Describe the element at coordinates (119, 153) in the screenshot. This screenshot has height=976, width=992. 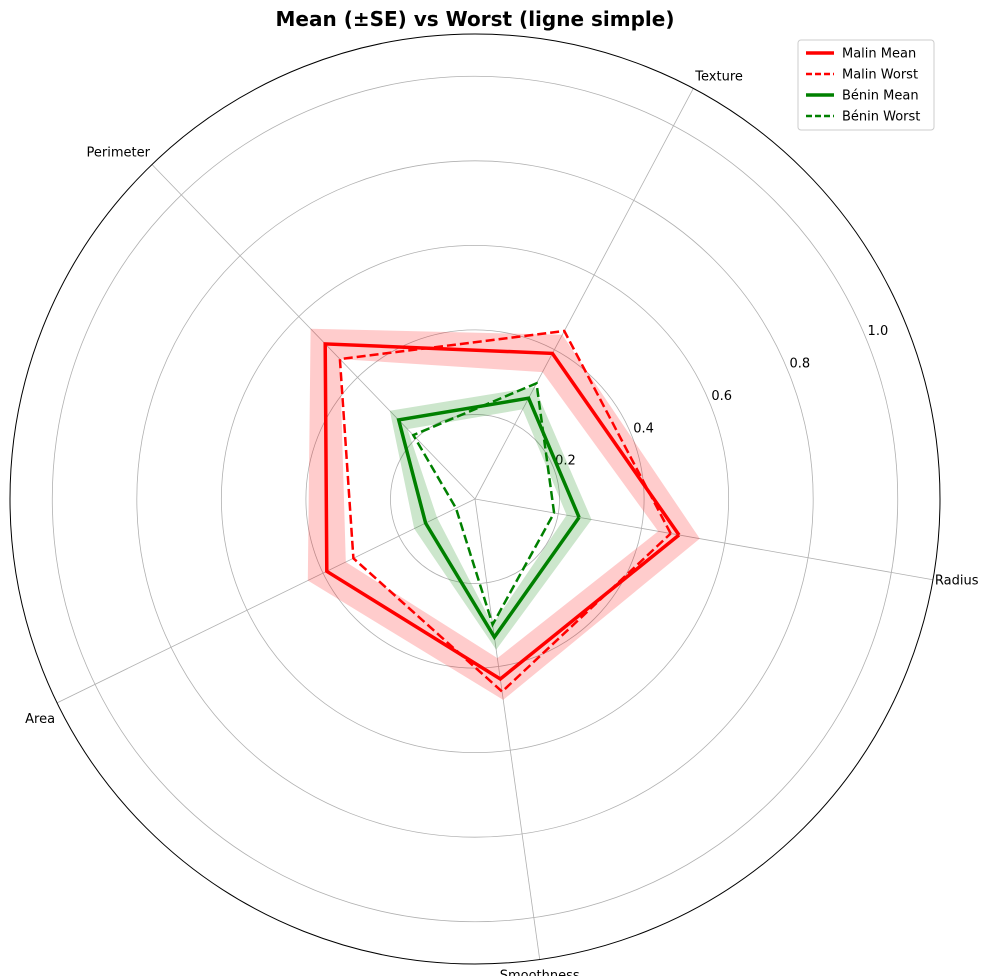
I see `axis-label-perimeter: Perimeter` at that location.